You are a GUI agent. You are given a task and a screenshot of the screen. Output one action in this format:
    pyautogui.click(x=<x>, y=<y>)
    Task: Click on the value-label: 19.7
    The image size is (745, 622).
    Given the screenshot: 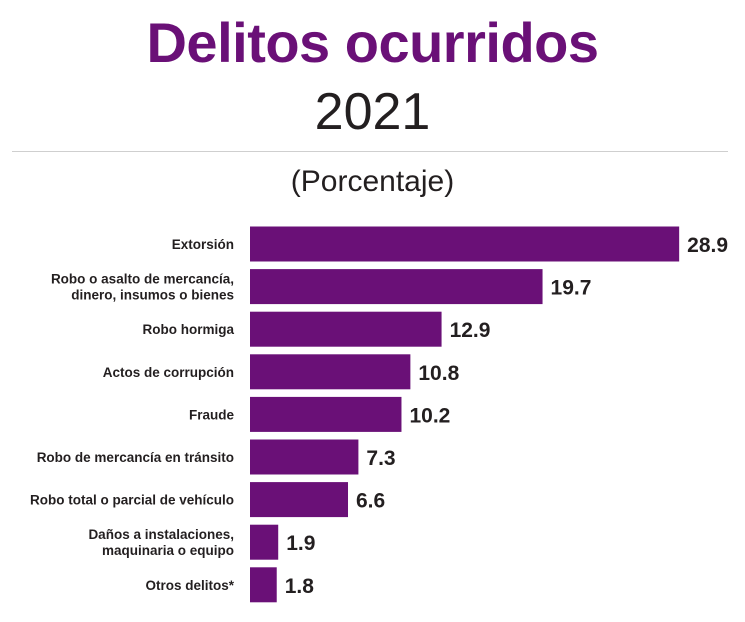 What is the action you would take?
    pyautogui.click(x=571, y=288)
    